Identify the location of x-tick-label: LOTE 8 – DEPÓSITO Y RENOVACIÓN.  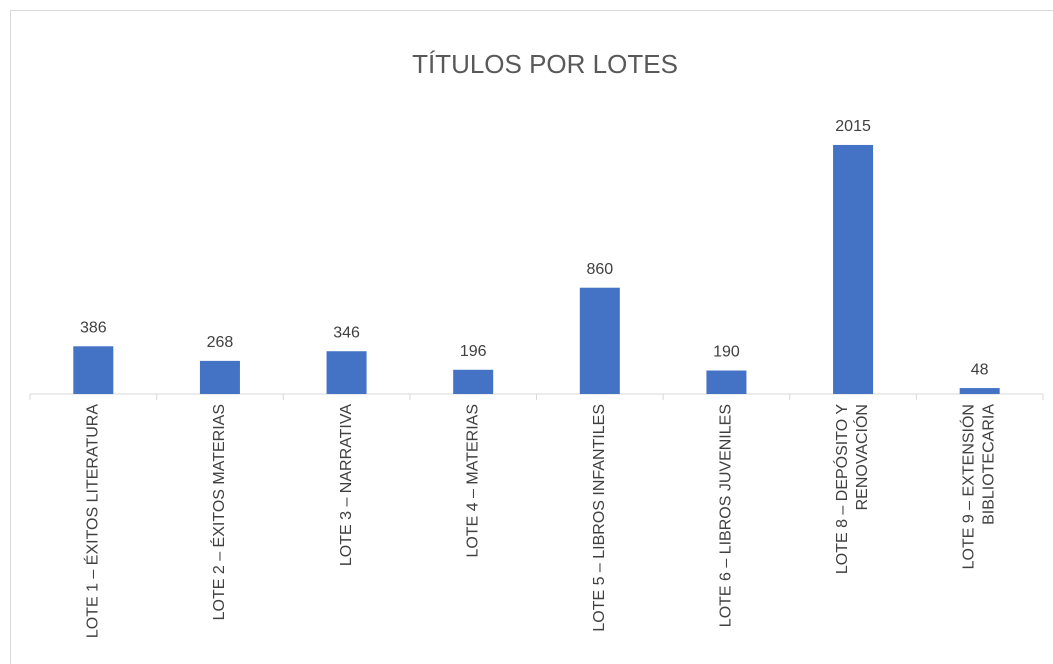
(851, 489).